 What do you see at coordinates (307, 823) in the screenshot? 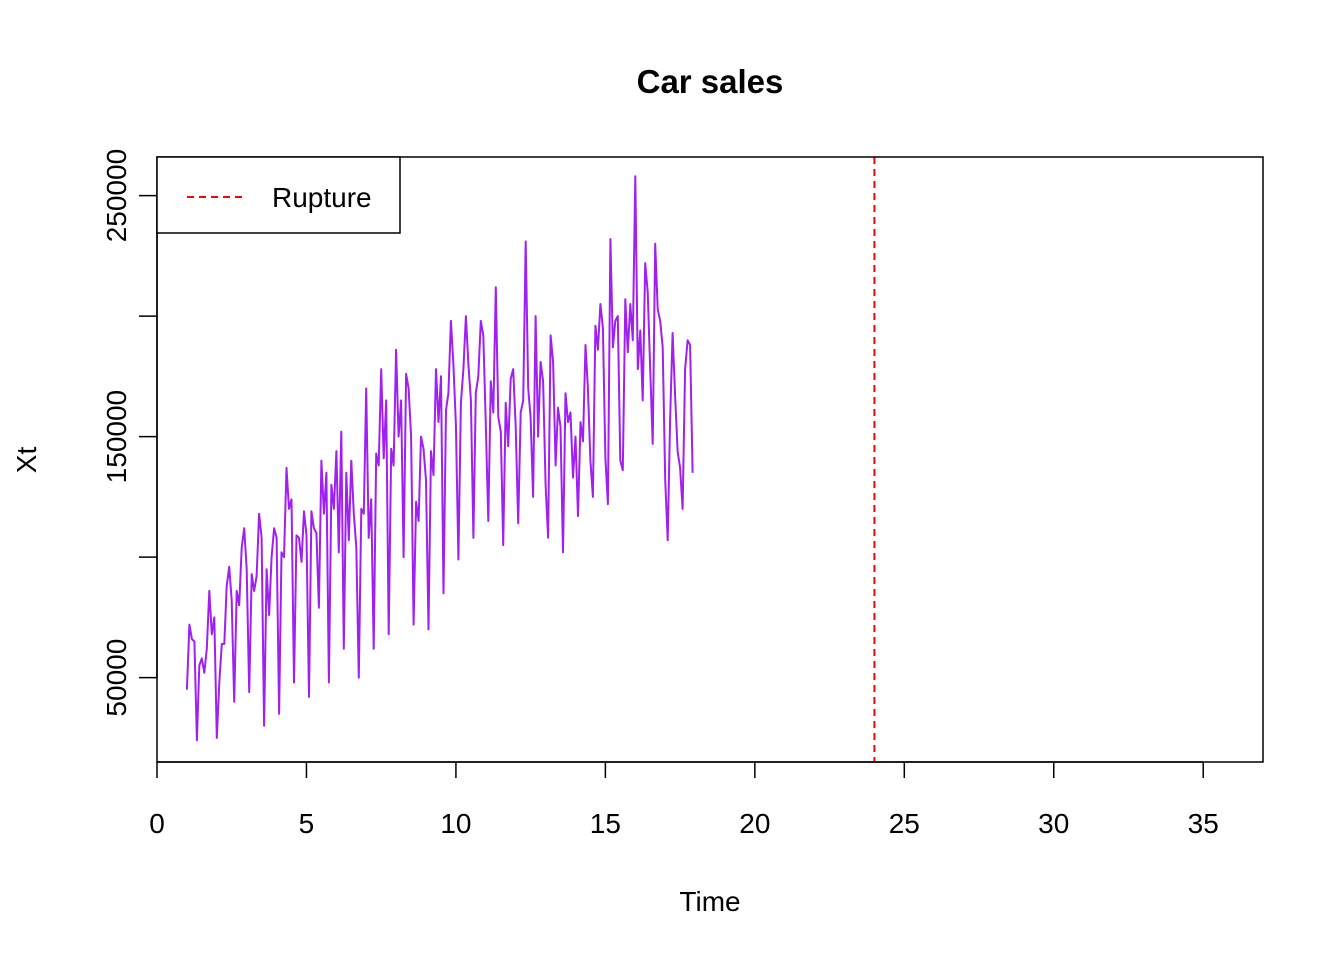
I see `x-tick-label: 5` at bounding box center [307, 823].